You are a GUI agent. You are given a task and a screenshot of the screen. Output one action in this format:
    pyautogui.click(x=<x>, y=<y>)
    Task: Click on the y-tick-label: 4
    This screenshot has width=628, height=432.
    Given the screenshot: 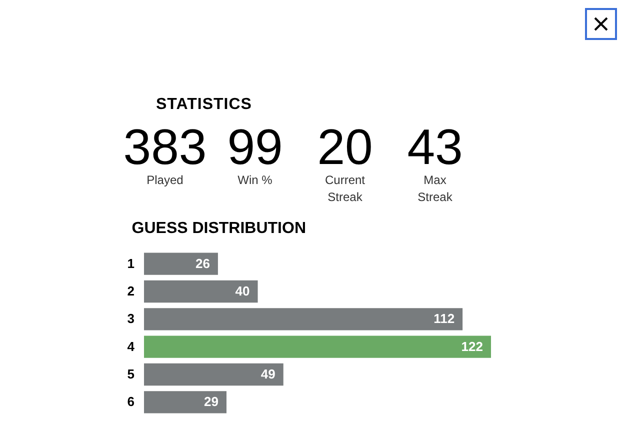 What is the action you would take?
    pyautogui.click(x=131, y=346)
    